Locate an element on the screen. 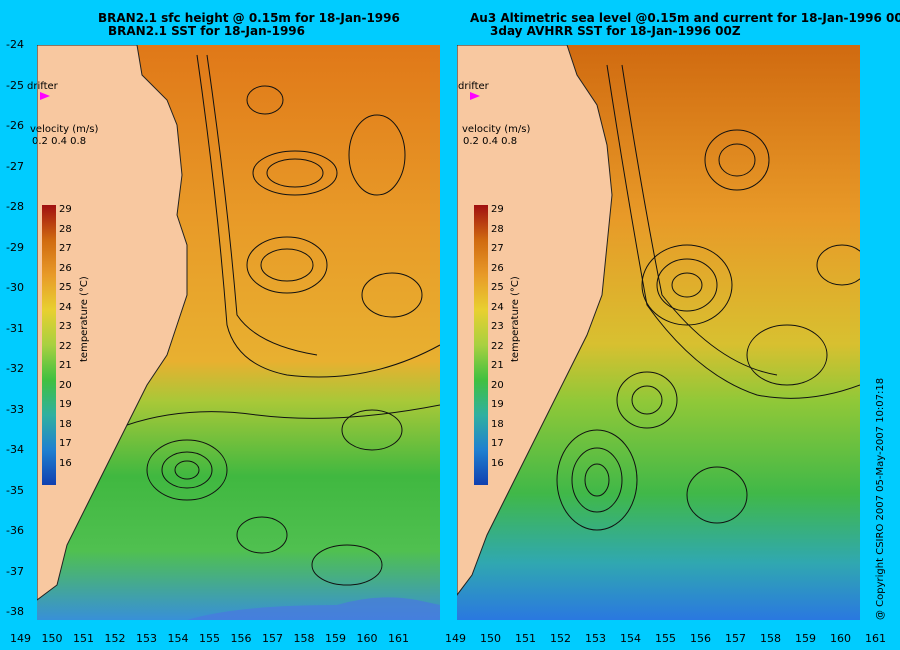 This screenshot has width=900, height=650. lat-tick: -27 is located at coordinates (15, 166).